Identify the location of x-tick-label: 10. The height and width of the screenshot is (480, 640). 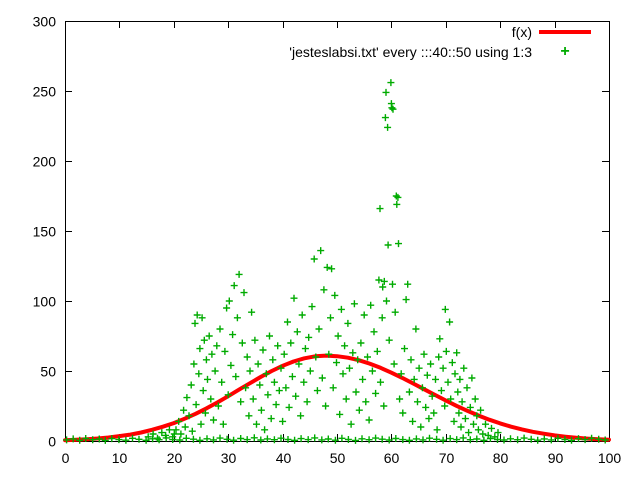
(120, 458).